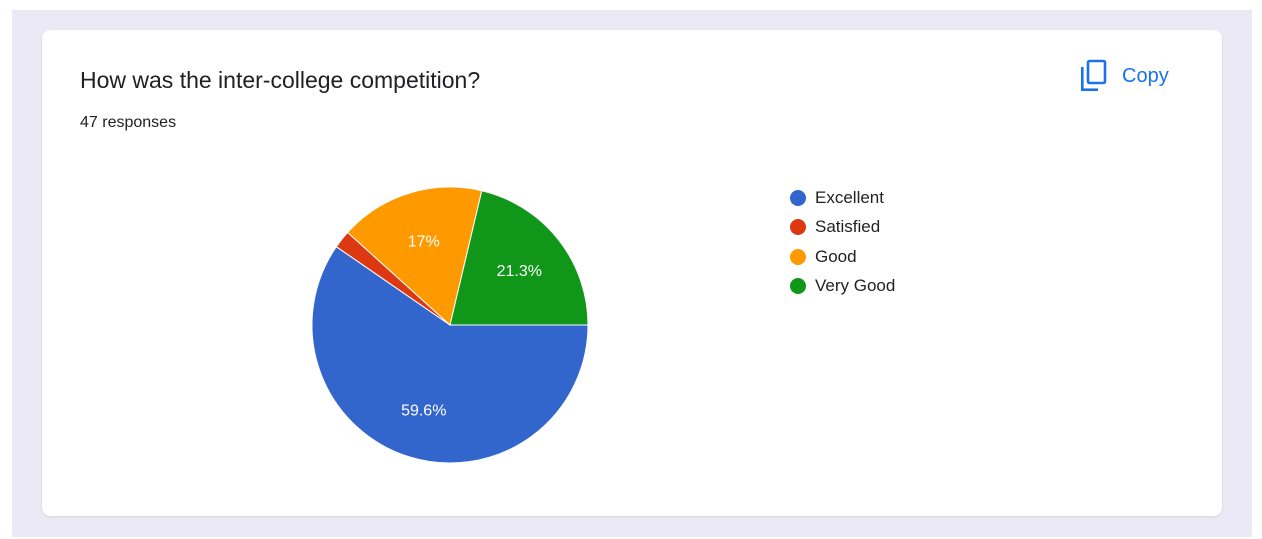  I want to click on legend-item: Satisfied, so click(842, 228).